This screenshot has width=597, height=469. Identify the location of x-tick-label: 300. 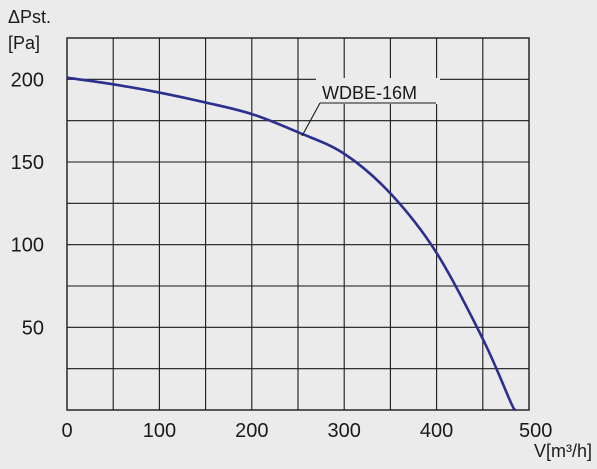
(344, 431).